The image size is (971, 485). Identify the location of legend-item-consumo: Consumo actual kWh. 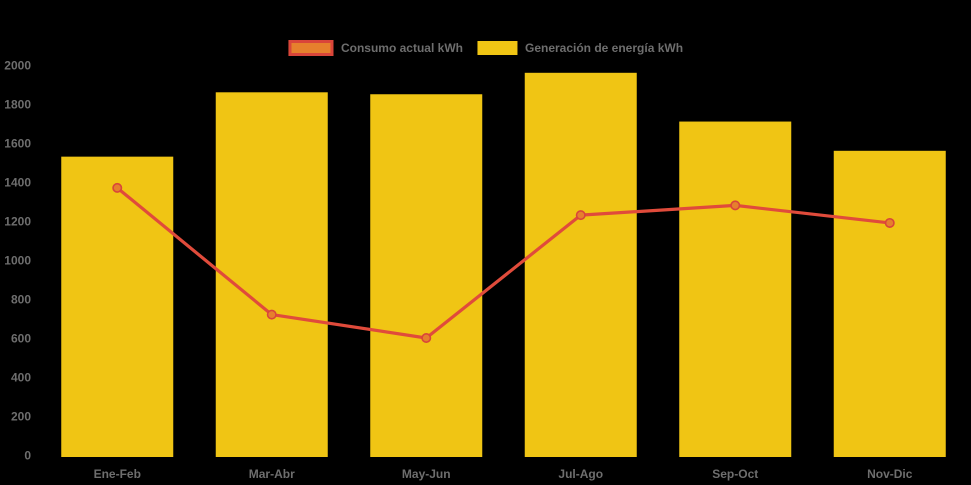
(375, 48).